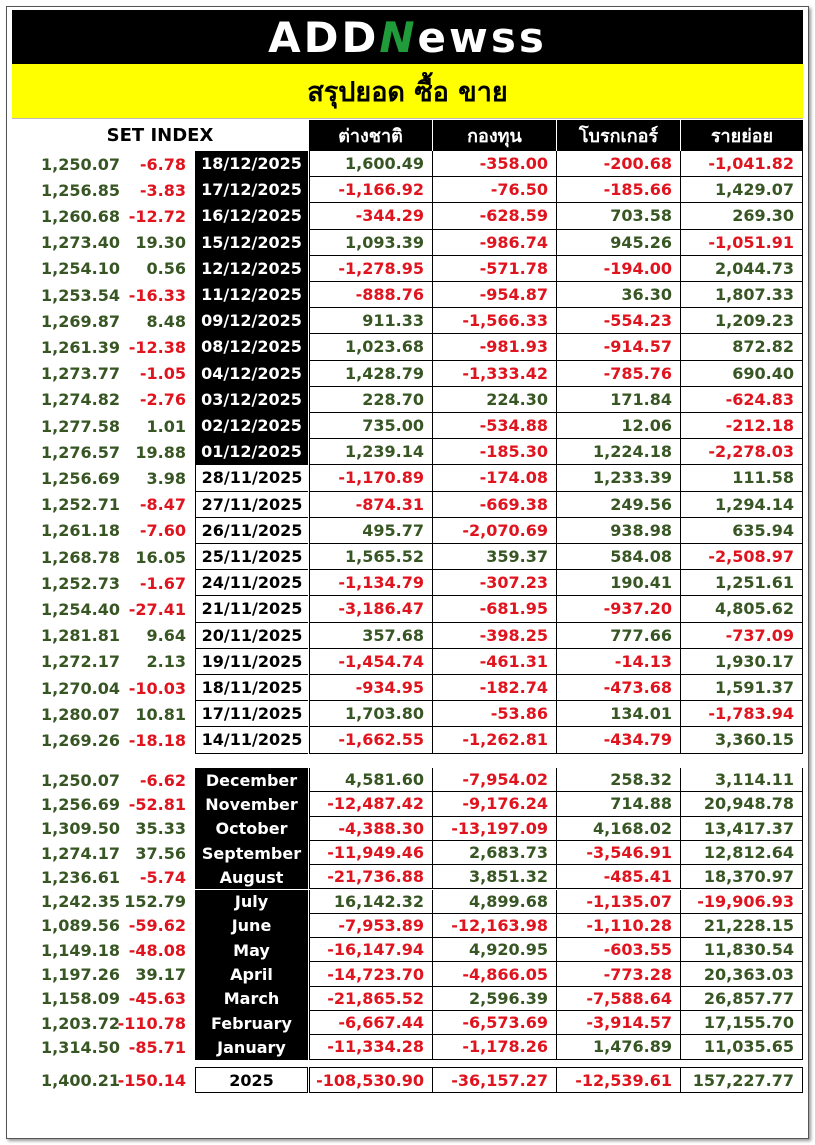 The width and height of the screenshot is (815, 1145). I want to click on retail-cell: -19,906.93, so click(741, 901).